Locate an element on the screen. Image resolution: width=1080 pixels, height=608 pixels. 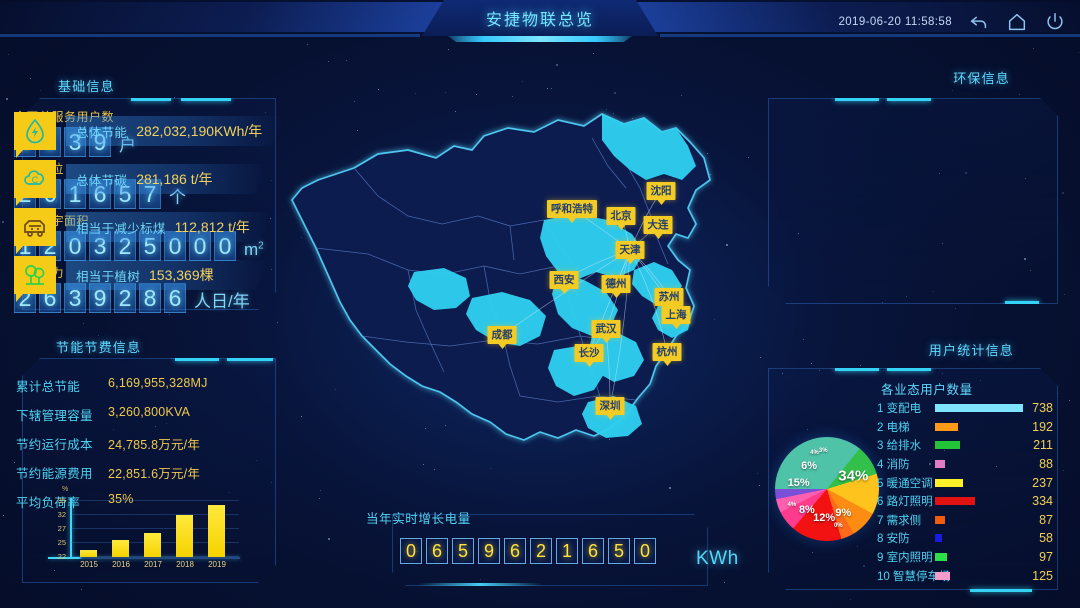
map-city-label: 武汉 is located at coordinates (606, 331).